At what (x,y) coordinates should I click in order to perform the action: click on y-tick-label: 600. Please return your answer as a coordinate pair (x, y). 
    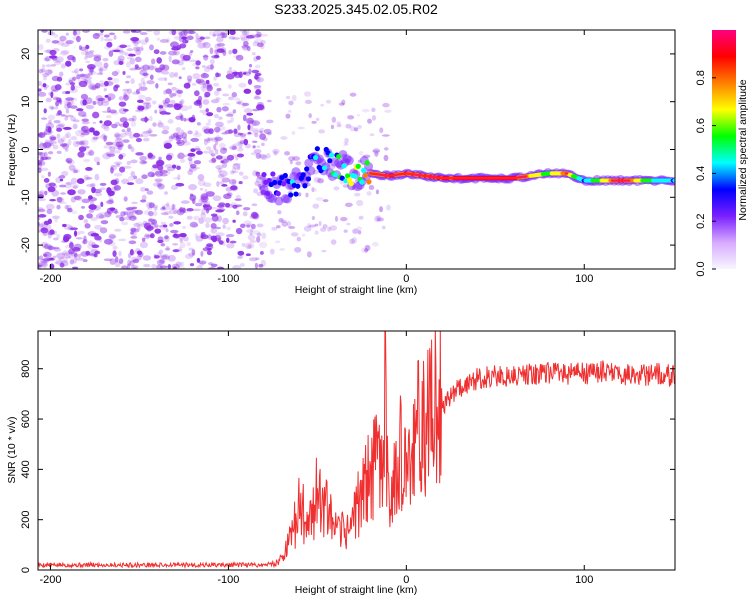
    Looking at the image, I should click on (26, 419).